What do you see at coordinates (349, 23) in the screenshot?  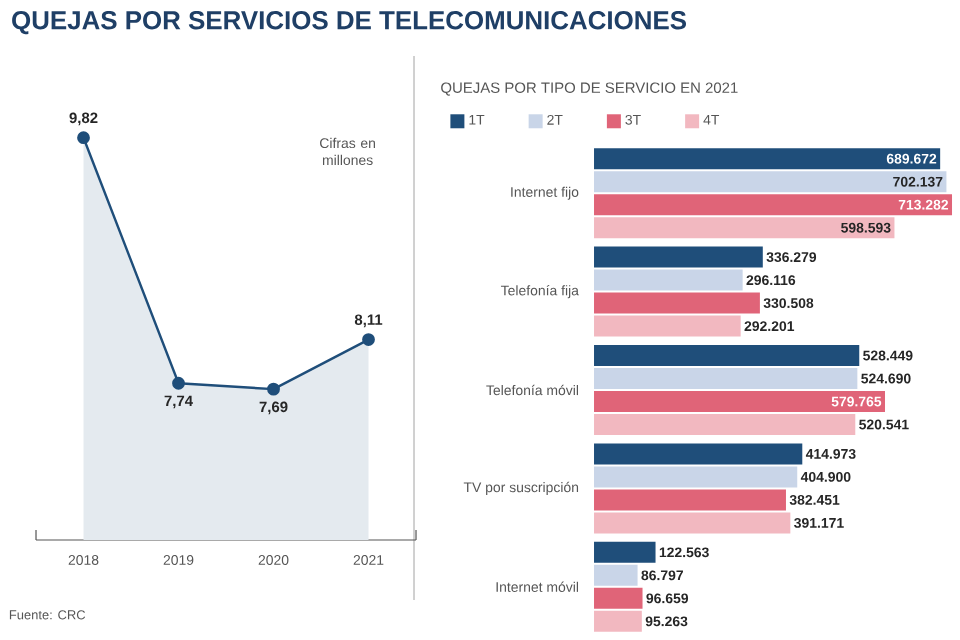 I see `chart-title: QUEJAS POR SERVICIOS DE TELECOMUNICACIONES` at bounding box center [349, 23].